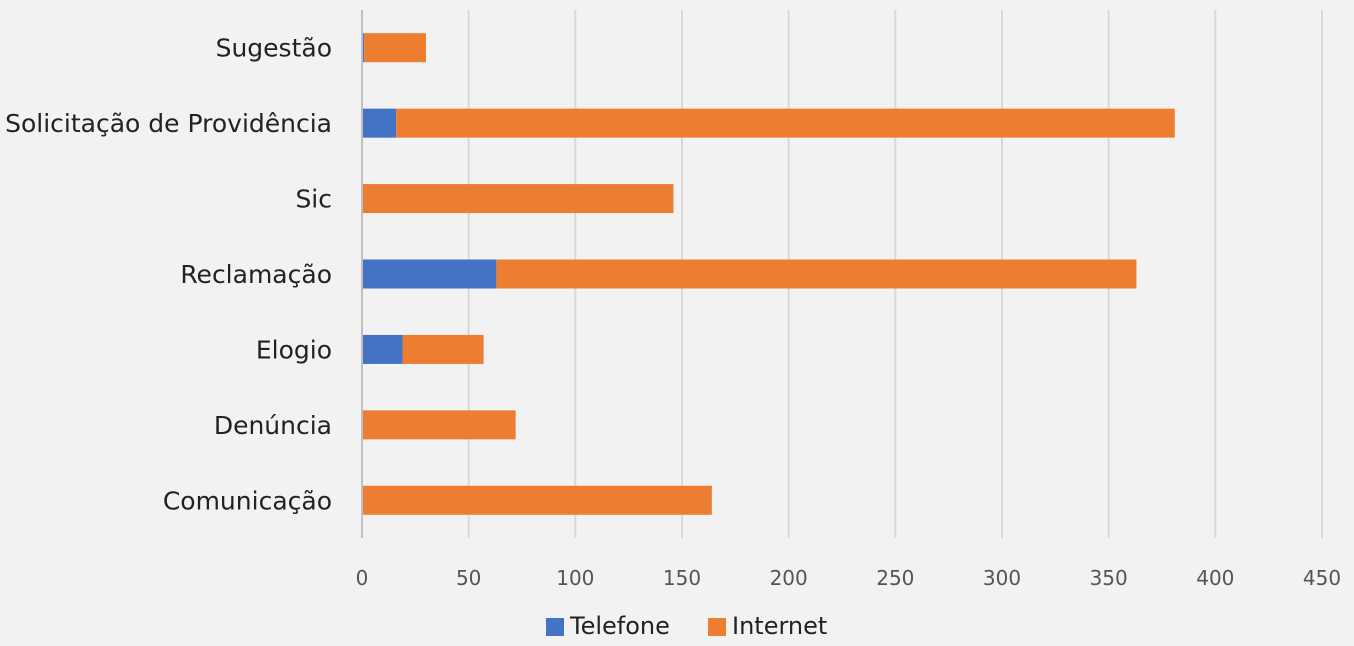  What do you see at coordinates (468, 578) in the screenshot?
I see `x-tick-label: 50` at bounding box center [468, 578].